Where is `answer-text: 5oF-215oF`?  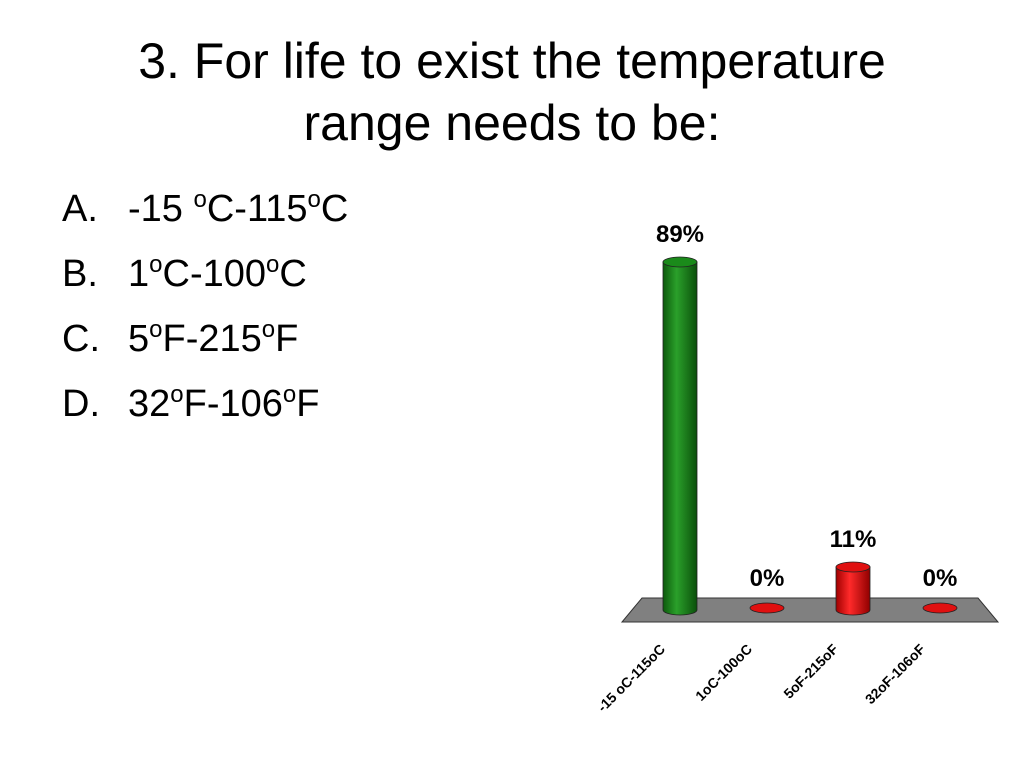
answer-text: 5oF-215oF is located at coordinates (213, 338).